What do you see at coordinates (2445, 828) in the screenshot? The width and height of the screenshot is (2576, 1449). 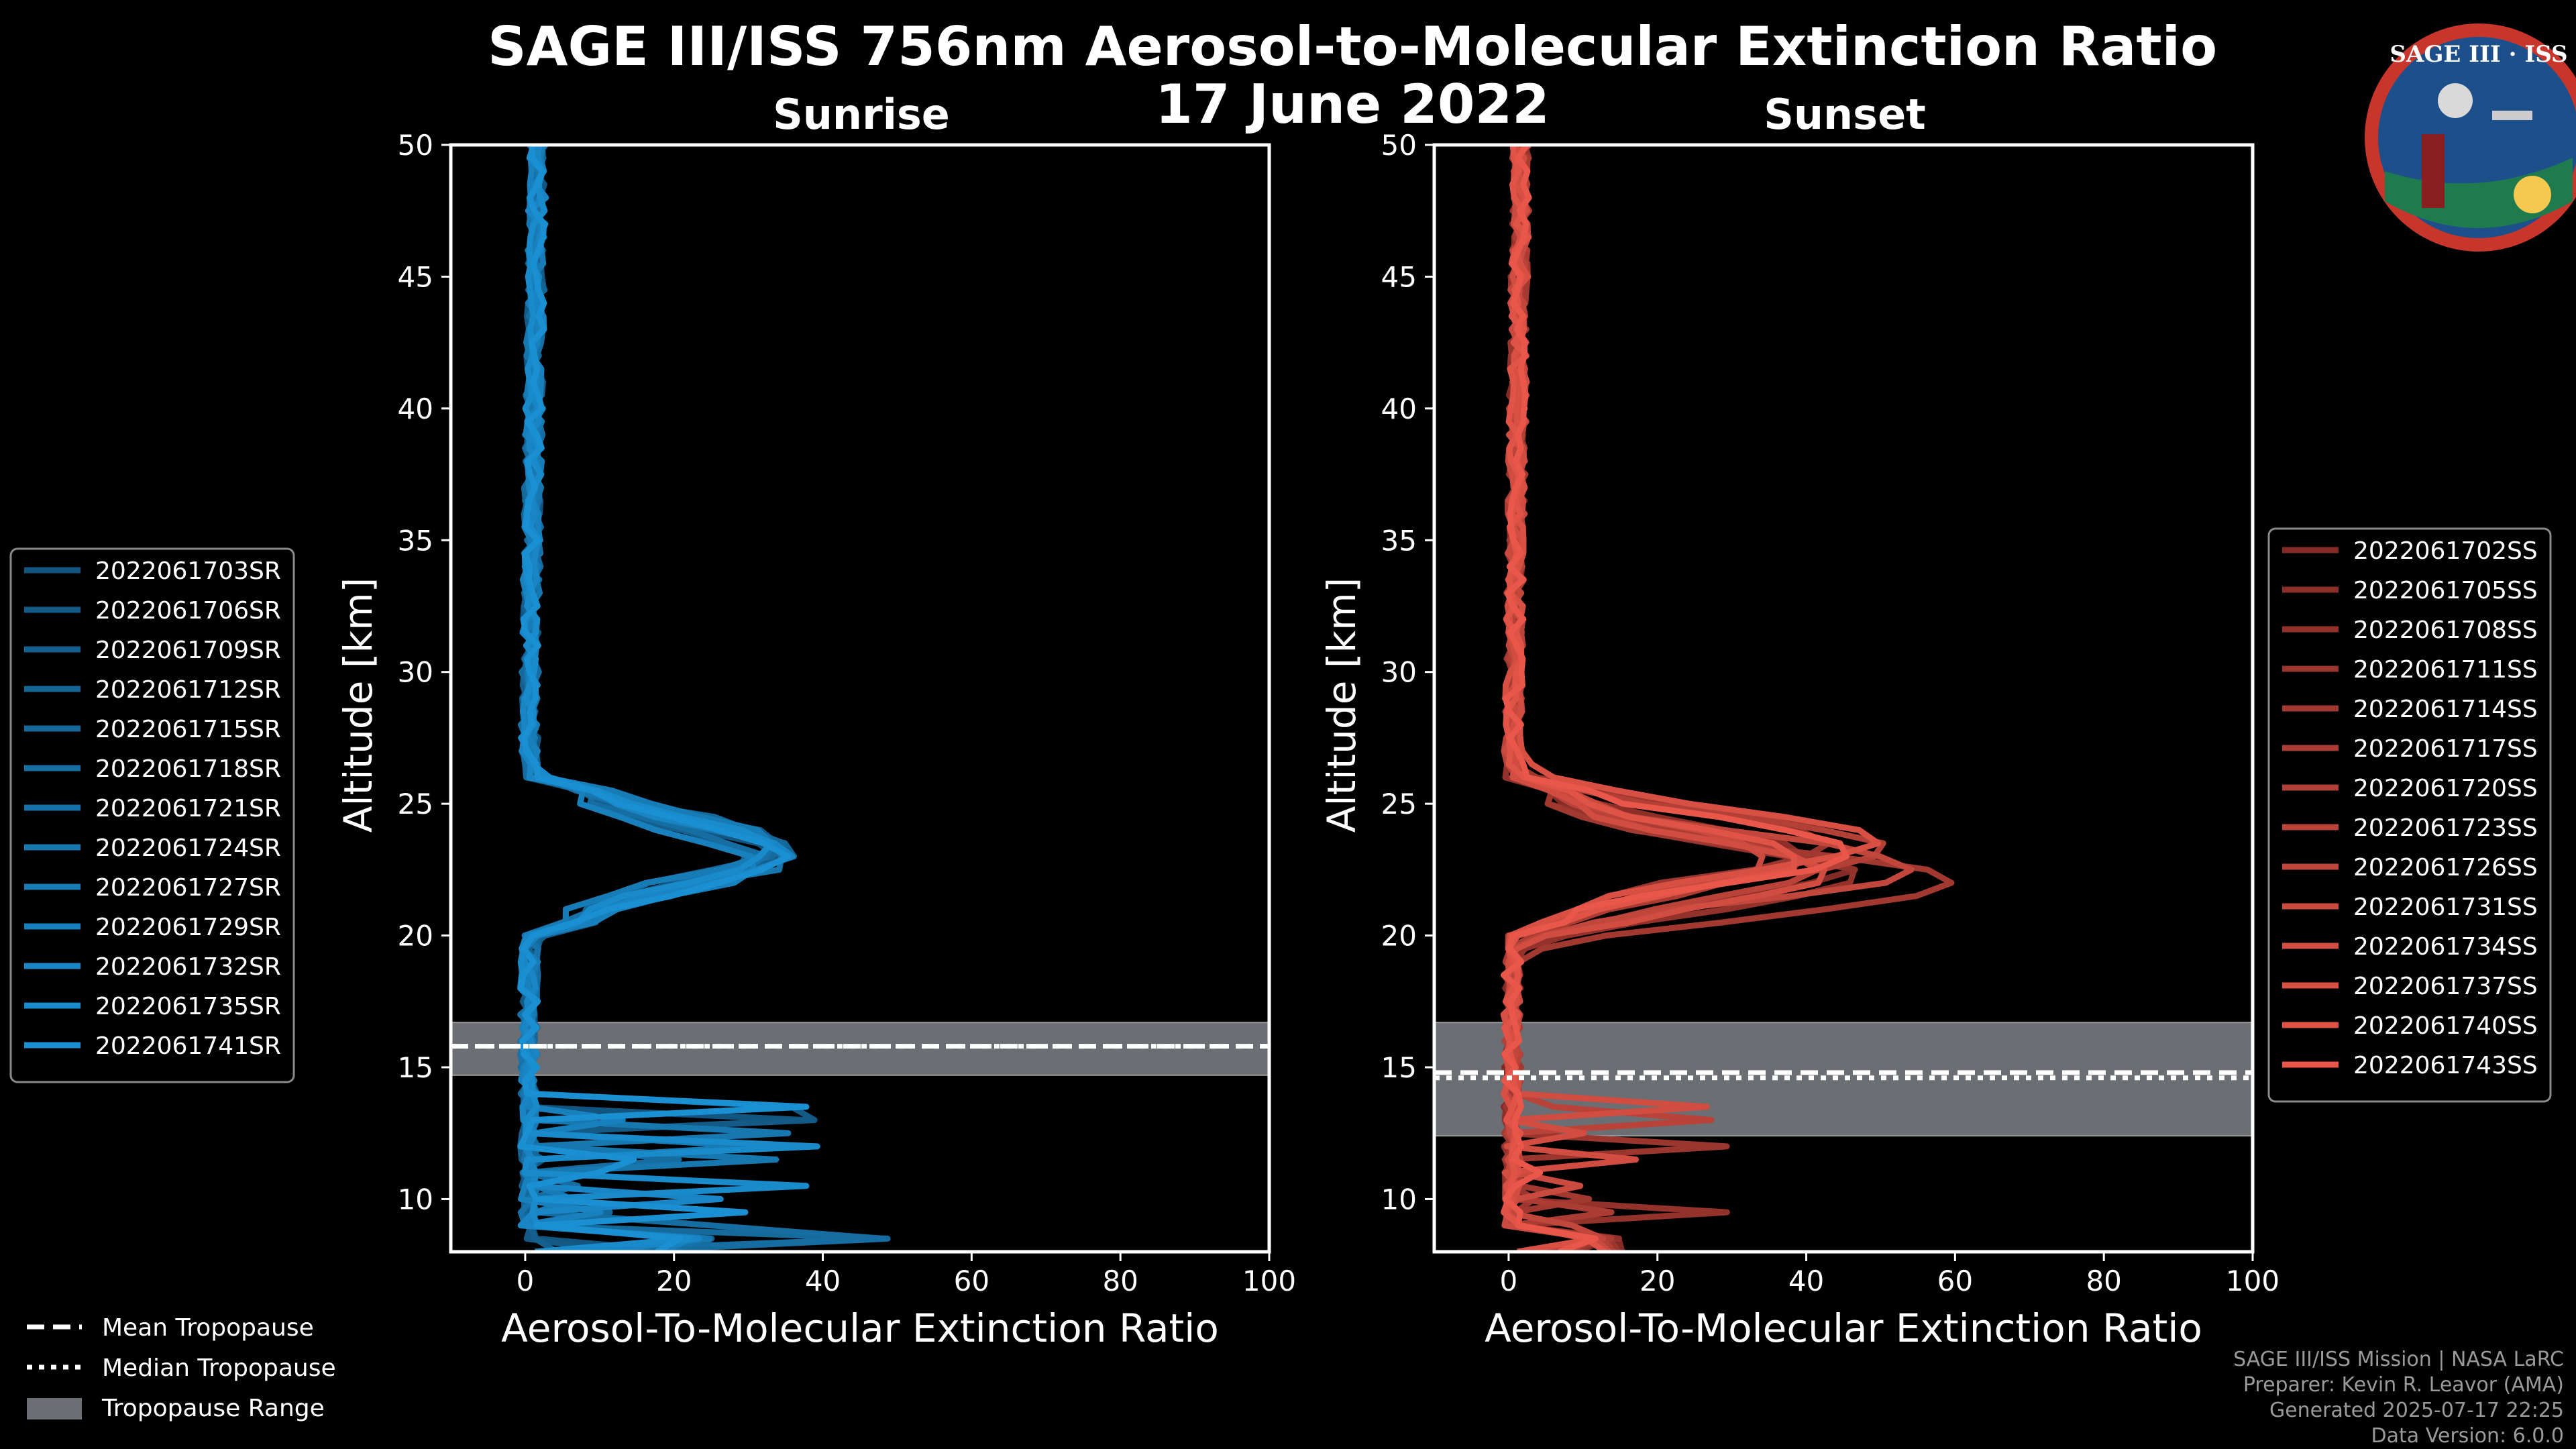 I see `legend-label: 2022061723SS` at bounding box center [2445, 828].